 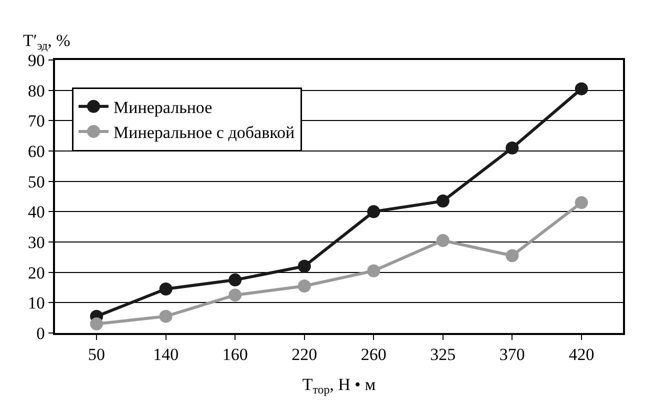 I want to click on x-tick-label: 370, so click(x=512, y=354).